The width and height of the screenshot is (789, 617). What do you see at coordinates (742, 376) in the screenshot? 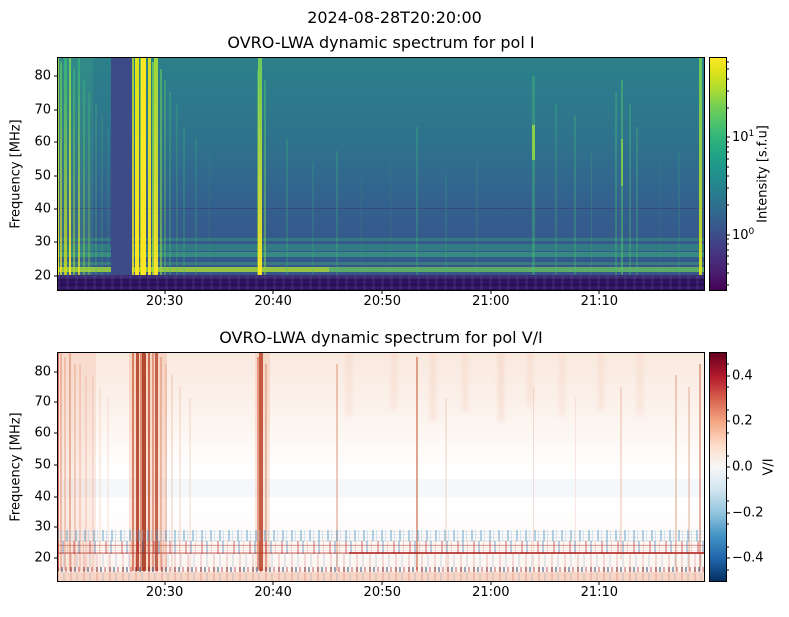
I see `colorbar-tick-label: 0.4` at bounding box center [742, 376].